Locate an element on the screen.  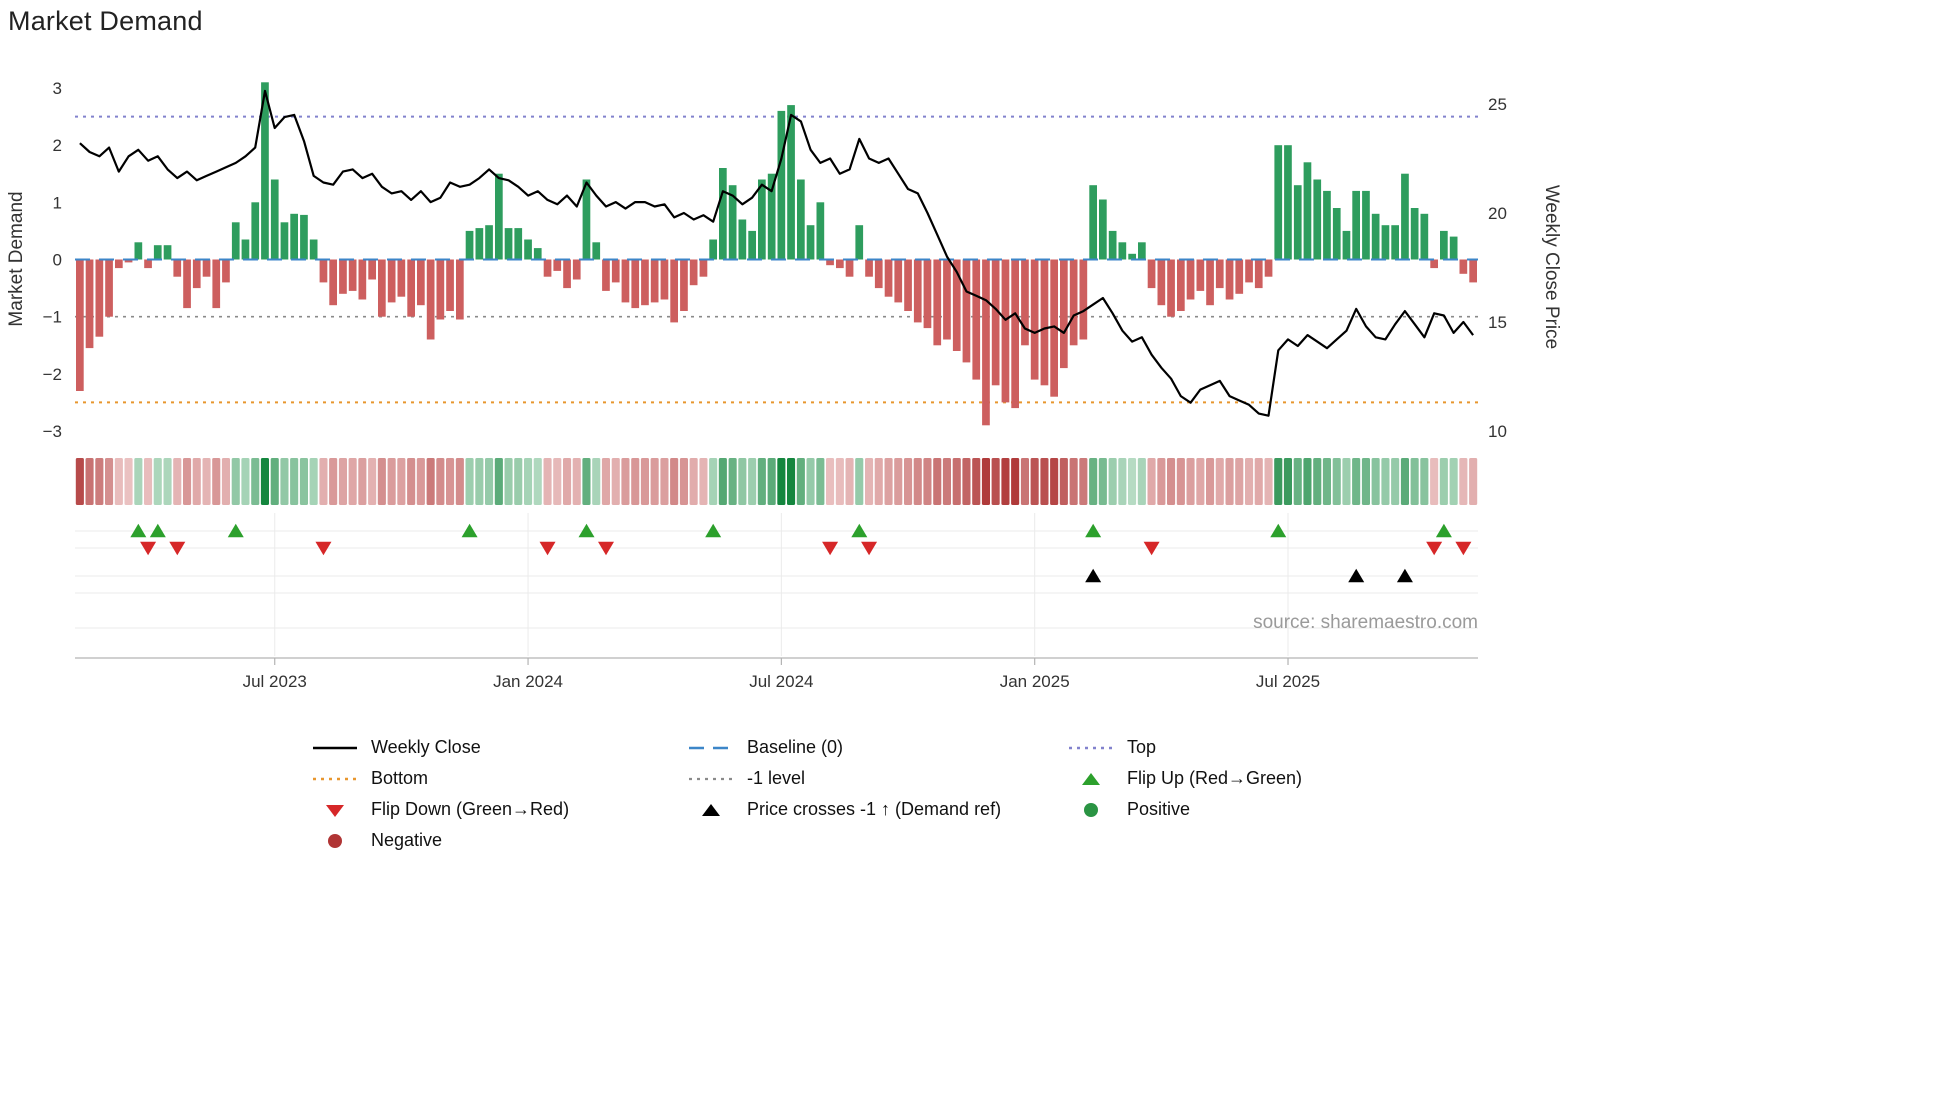
legend-label: -1 level is located at coordinates (776, 778).